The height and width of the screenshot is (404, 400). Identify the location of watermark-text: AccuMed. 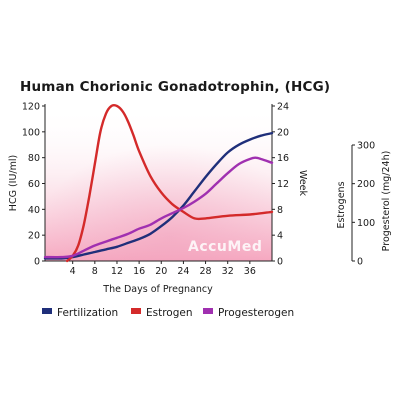
(225, 247).